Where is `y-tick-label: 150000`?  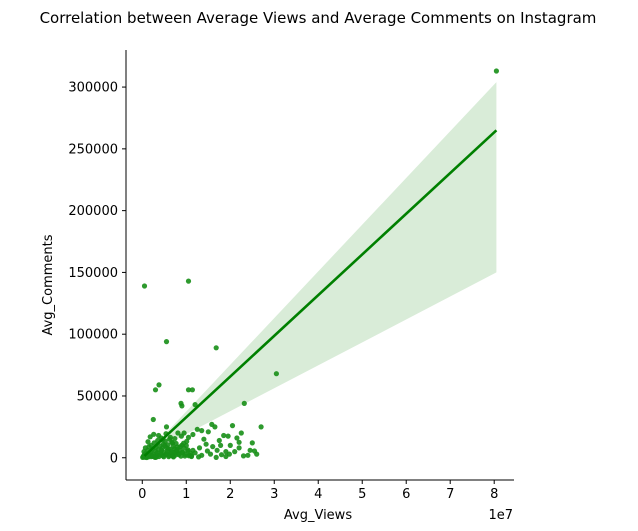 y-tick-label: 150000 is located at coordinates (93, 273).